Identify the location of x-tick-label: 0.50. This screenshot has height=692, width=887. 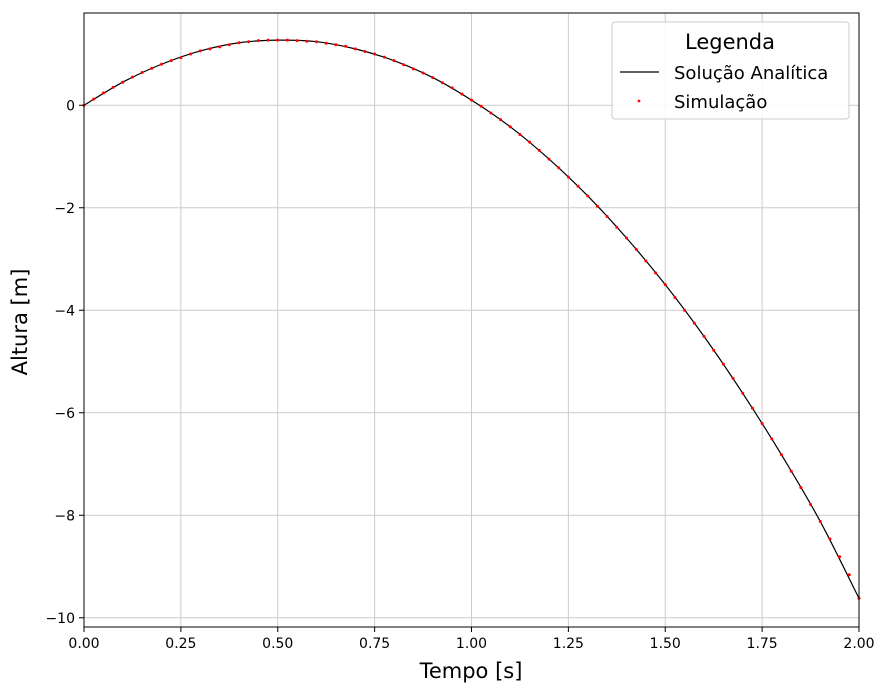
(277, 644).